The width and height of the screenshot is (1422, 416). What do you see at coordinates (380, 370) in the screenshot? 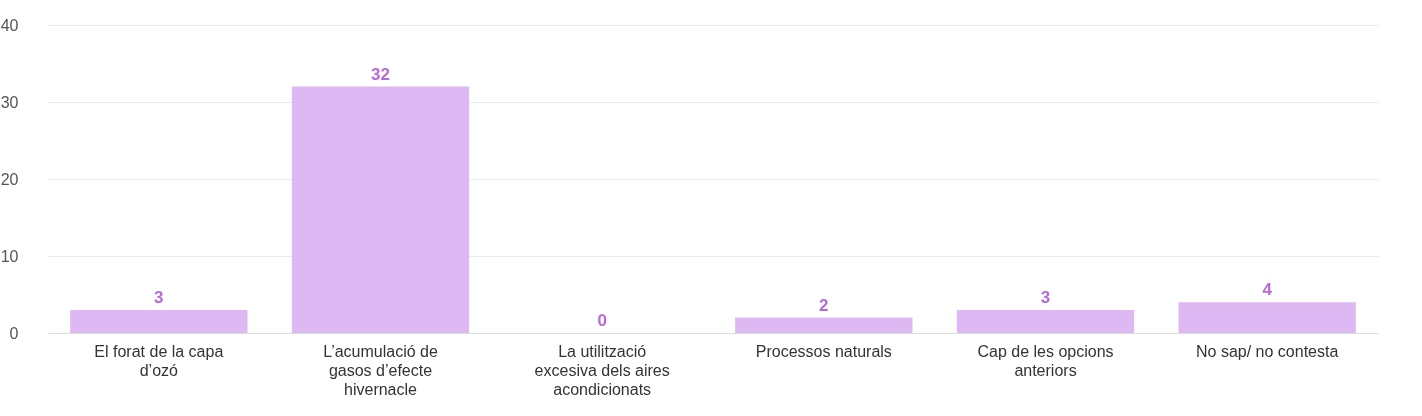
I see `x-tick-label: L’acumulació de gasos d’efecte hivernacle` at bounding box center [380, 370].